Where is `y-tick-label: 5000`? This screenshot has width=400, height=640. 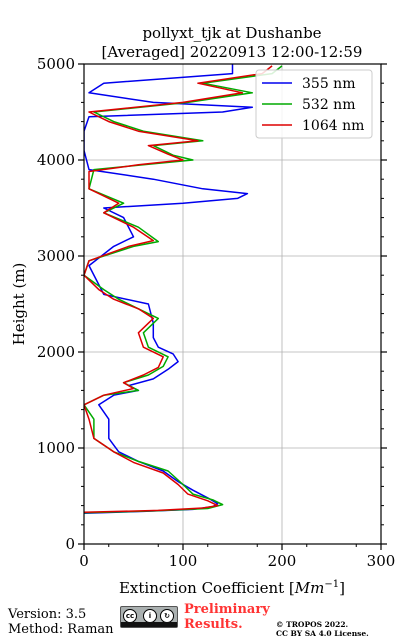 y-tick-label: 5000 is located at coordinates (56, 64).